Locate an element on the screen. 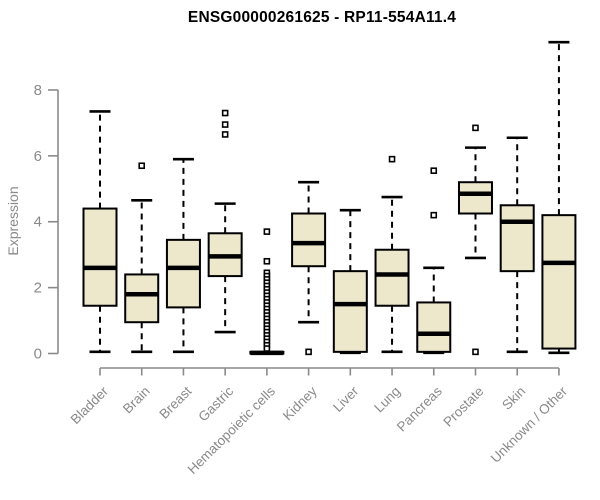 This screenshot has height=500, width=600. x-tick-label-bladder: Bladder is located at coordinates (90, 405).